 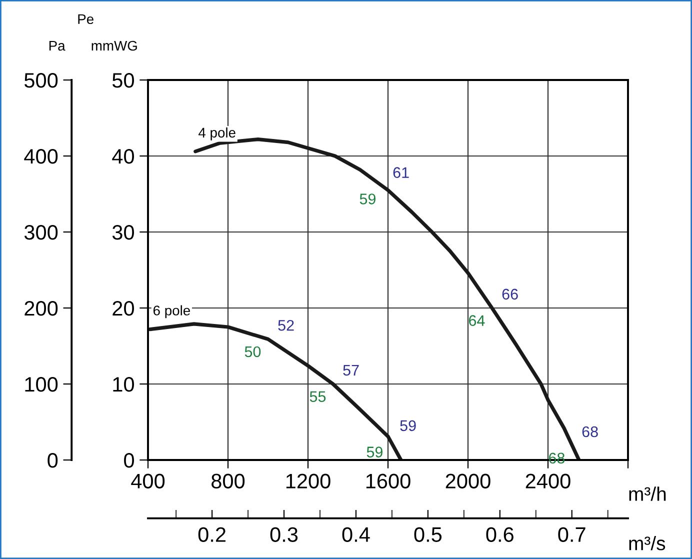 What do you see at coordinates (148, 481) in the screenshot?
I see `x-tick-label: 400` at bounding box center [148, 481].